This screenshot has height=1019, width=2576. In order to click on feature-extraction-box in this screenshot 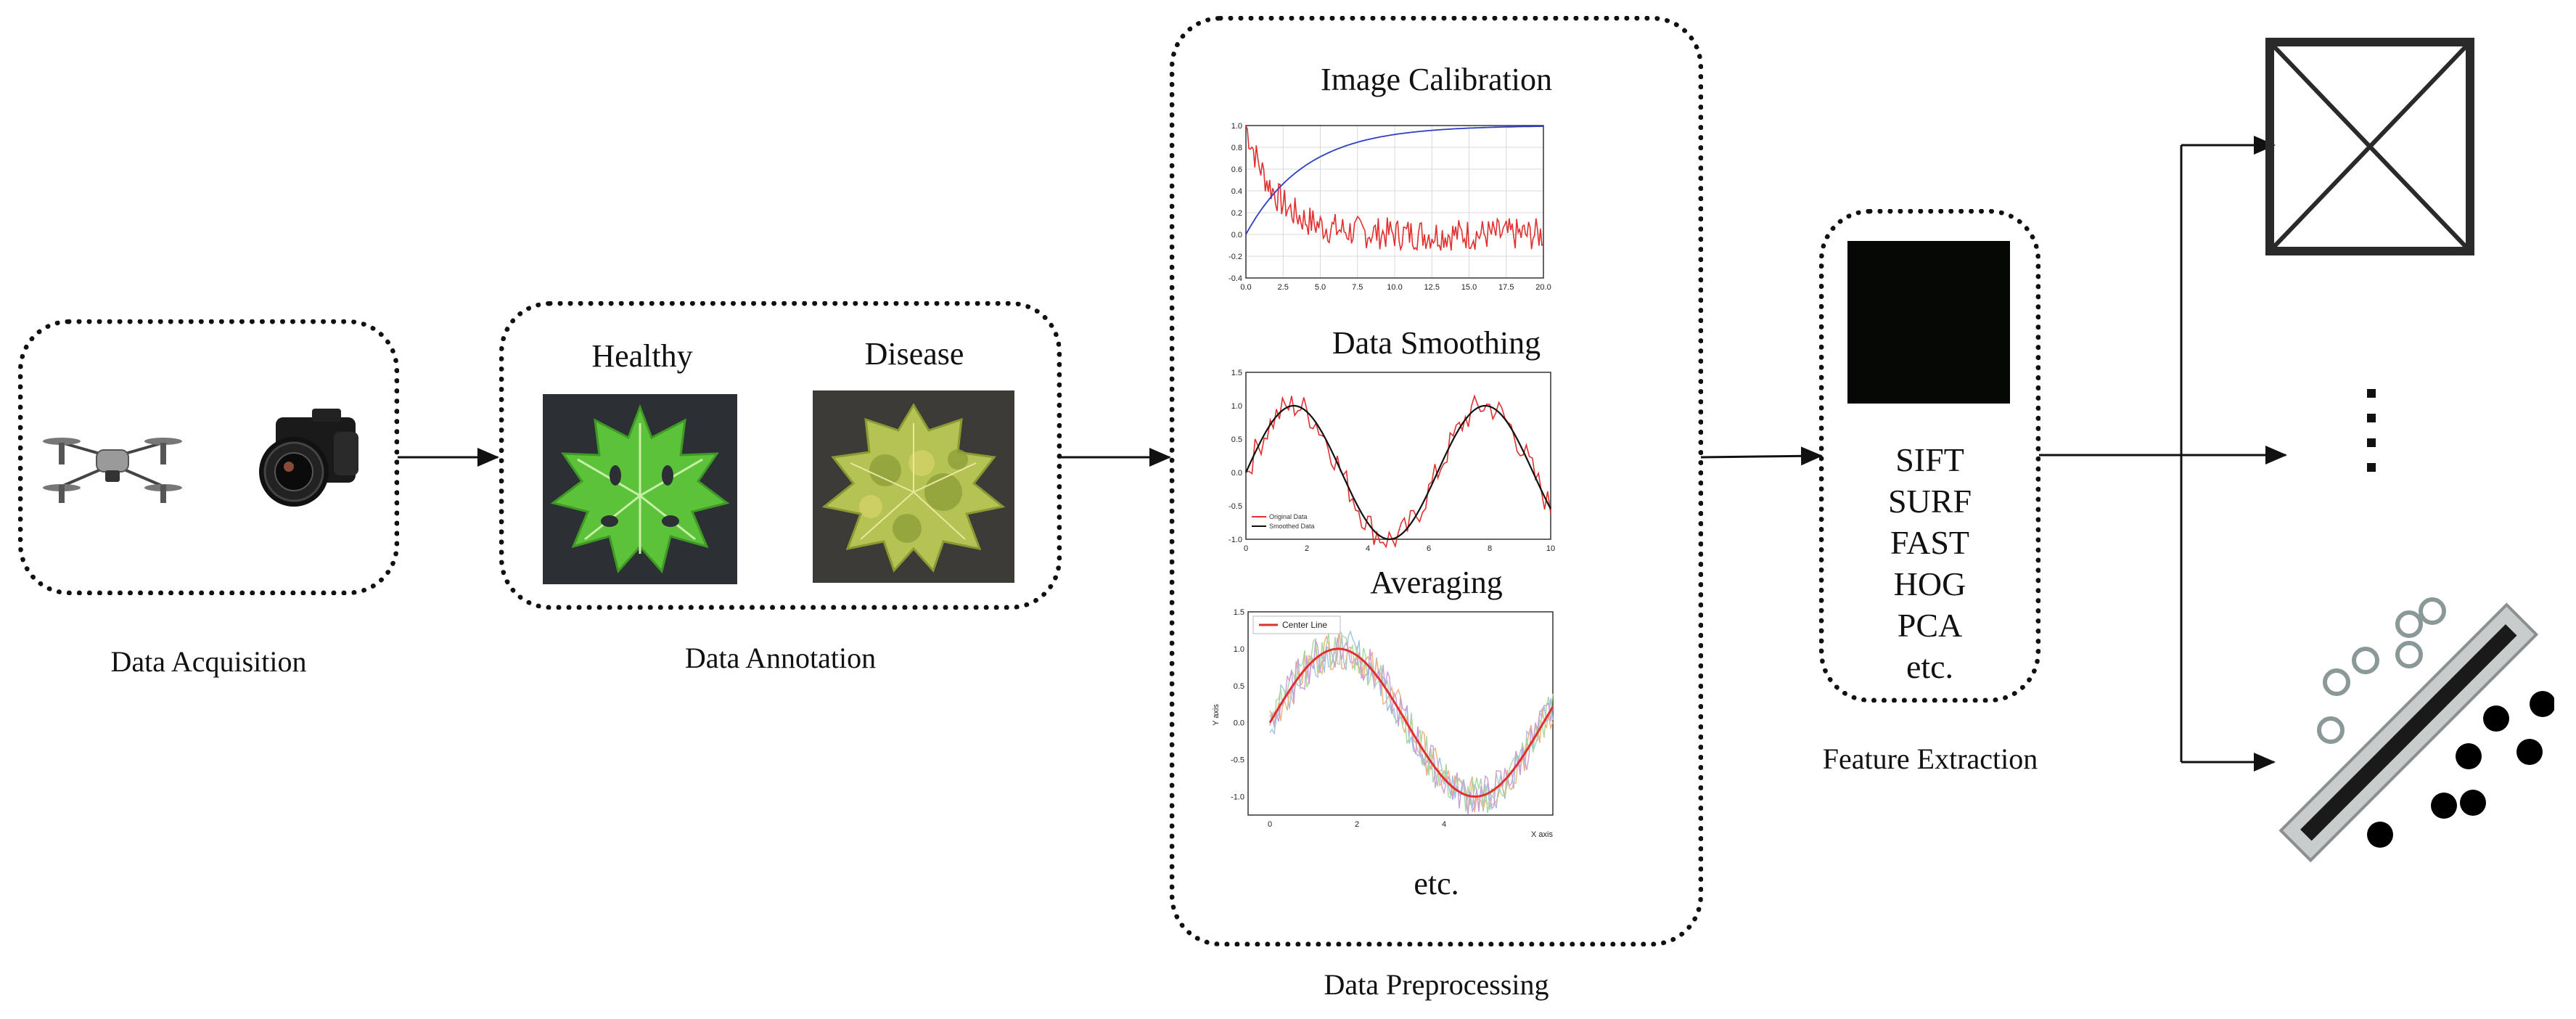, I will do `click(1929, 456)`.